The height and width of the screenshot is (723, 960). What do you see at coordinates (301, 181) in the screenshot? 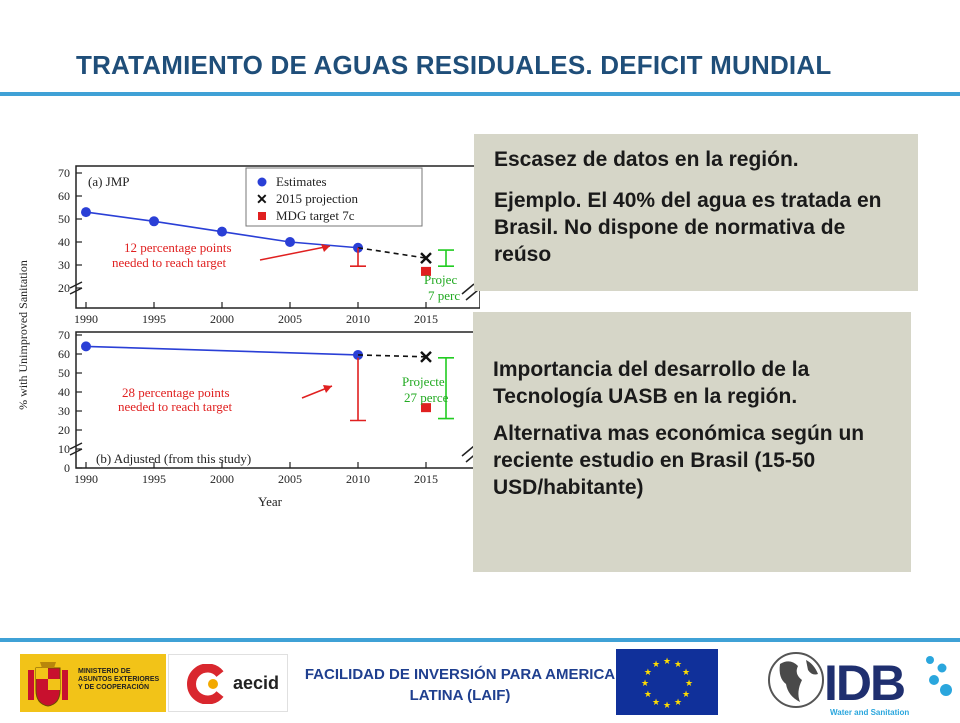
I see `legend-estimates: Estimates` at bounding box center [301, 181].